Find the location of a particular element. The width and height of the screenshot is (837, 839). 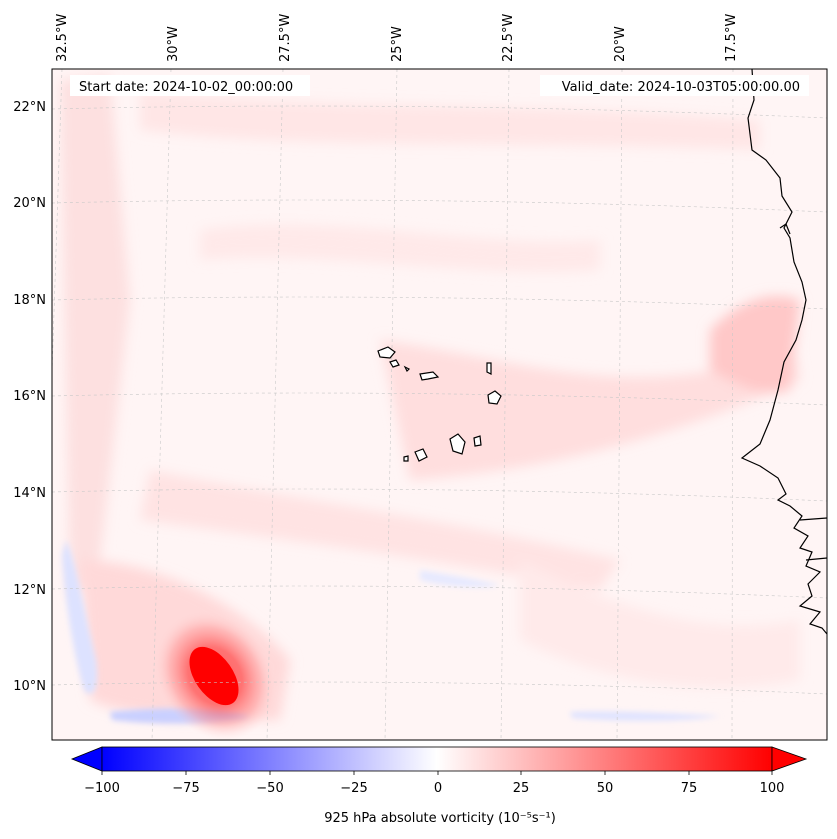

start-date-box is located at coordinates (190, 85).